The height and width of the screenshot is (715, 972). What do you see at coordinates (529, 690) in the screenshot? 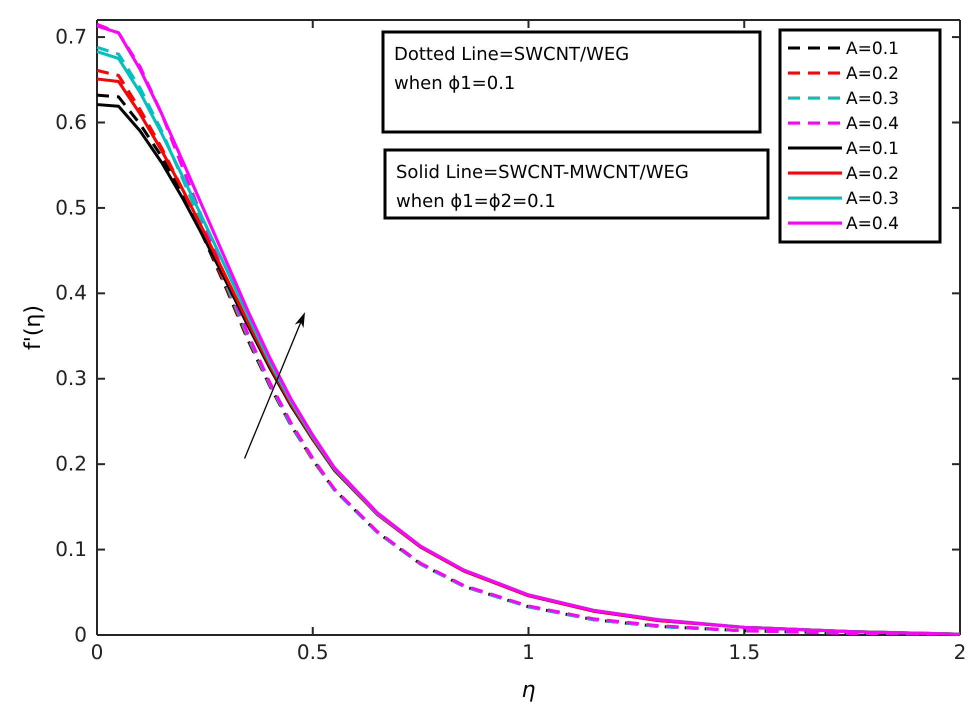
I see `x-axis-title: η` at bounding box center [529, 690].